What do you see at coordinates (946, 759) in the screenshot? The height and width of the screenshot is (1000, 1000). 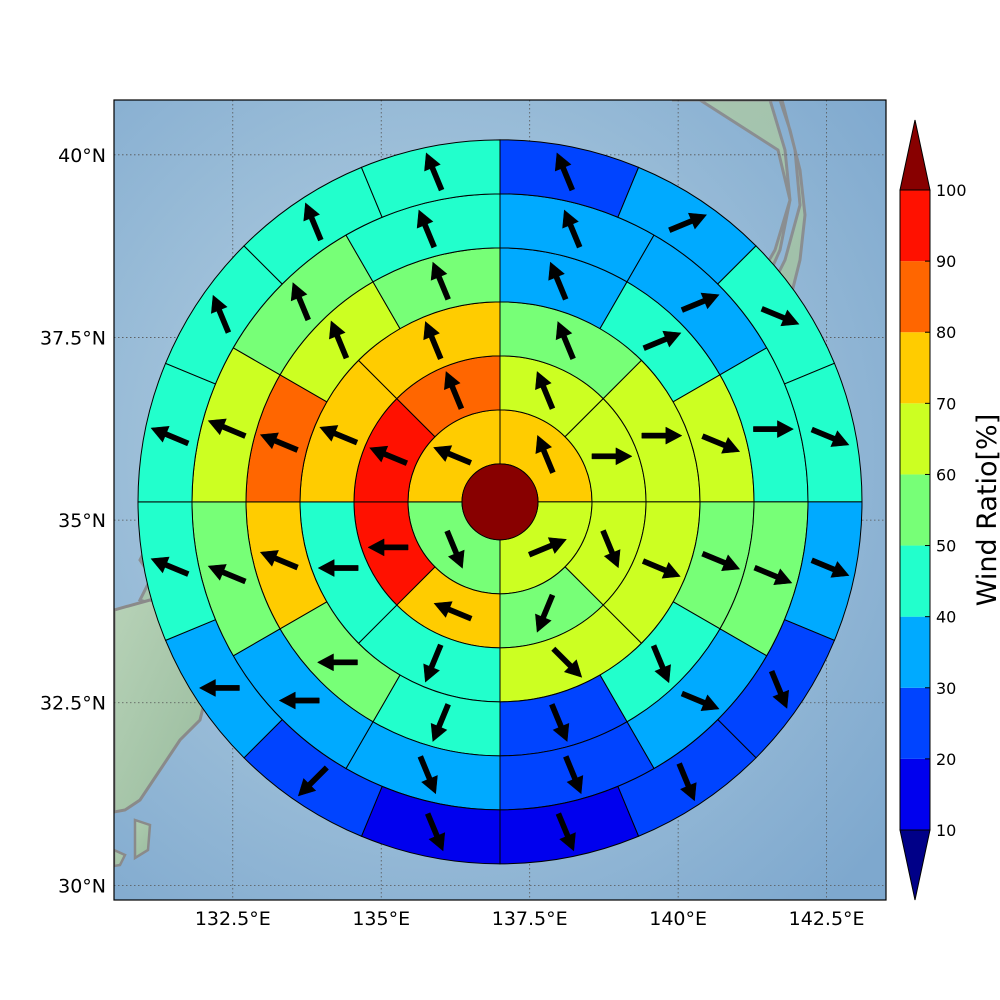 I see `colorbar-tick-label: 20` at bounding box center [946, 759].